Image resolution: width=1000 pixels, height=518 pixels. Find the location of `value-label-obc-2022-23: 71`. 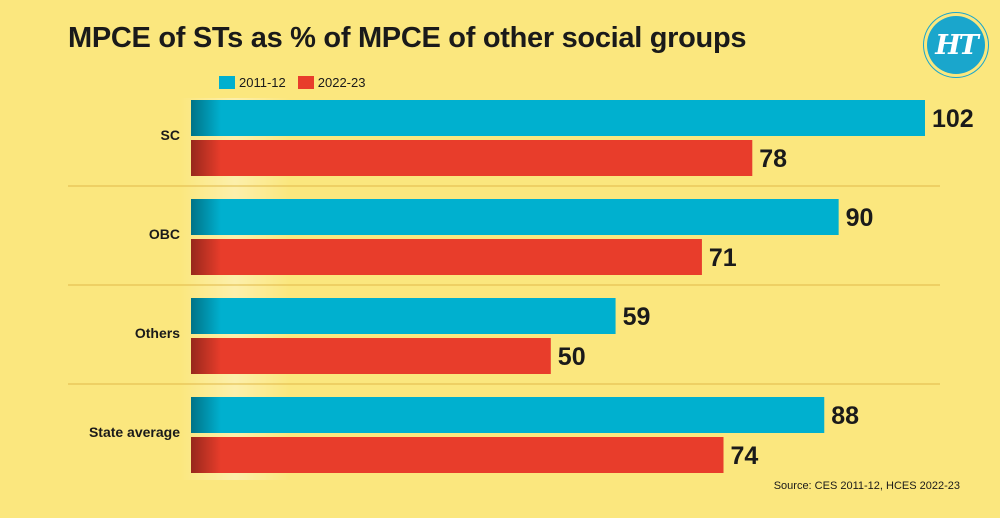

value-label-obc-2022-23: 71 is located at coordinates (723, 258).